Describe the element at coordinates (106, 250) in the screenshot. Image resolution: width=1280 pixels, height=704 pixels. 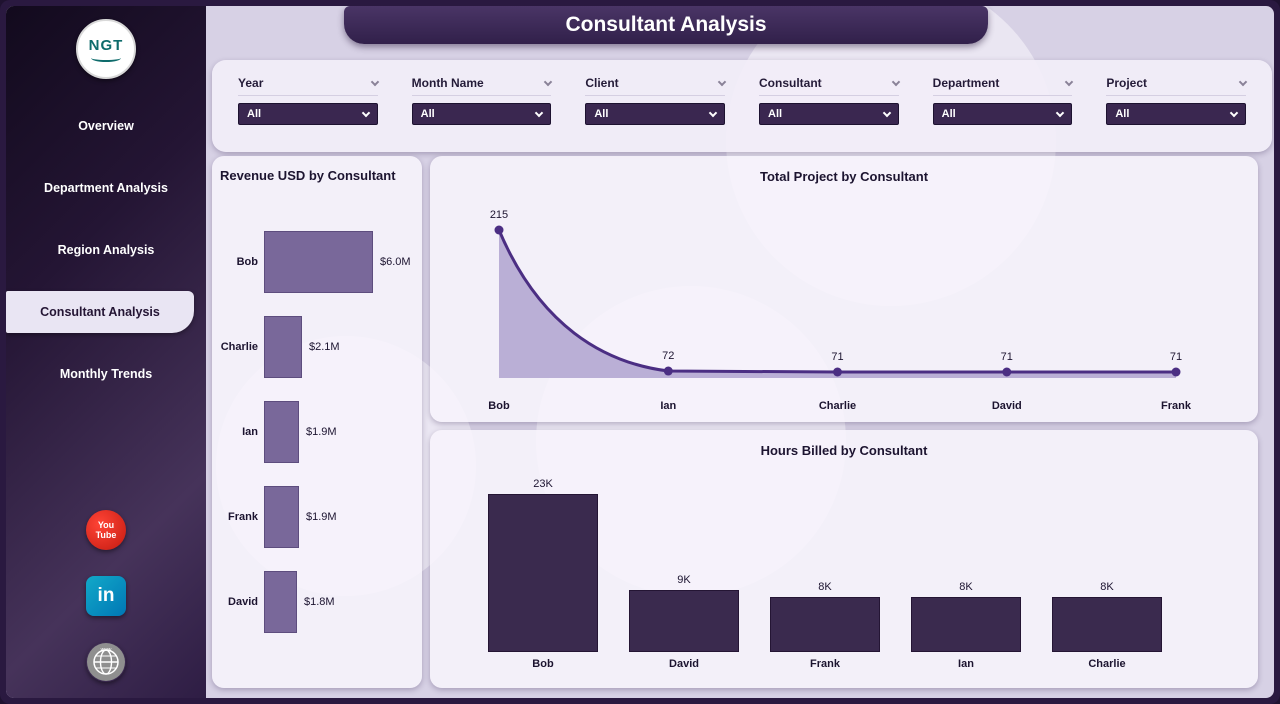
I see `sidebar-item-region-analysis: Region Analysis` at that location.